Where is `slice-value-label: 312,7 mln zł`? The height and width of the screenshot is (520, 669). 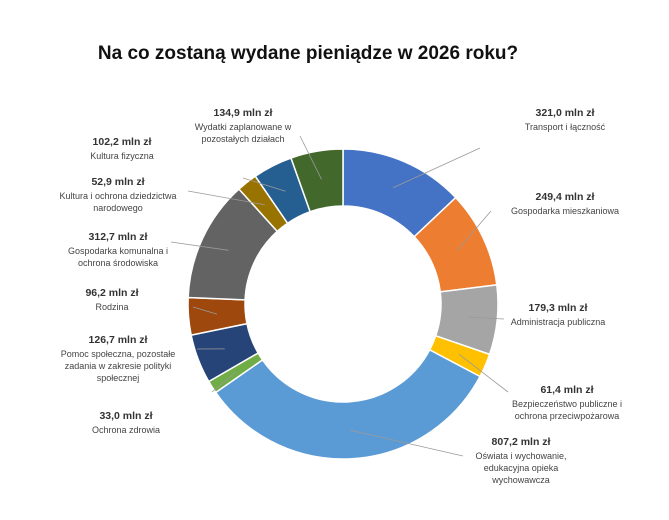
slice-value-label: 312,7 mln zł is located at coordinates (118, 237).